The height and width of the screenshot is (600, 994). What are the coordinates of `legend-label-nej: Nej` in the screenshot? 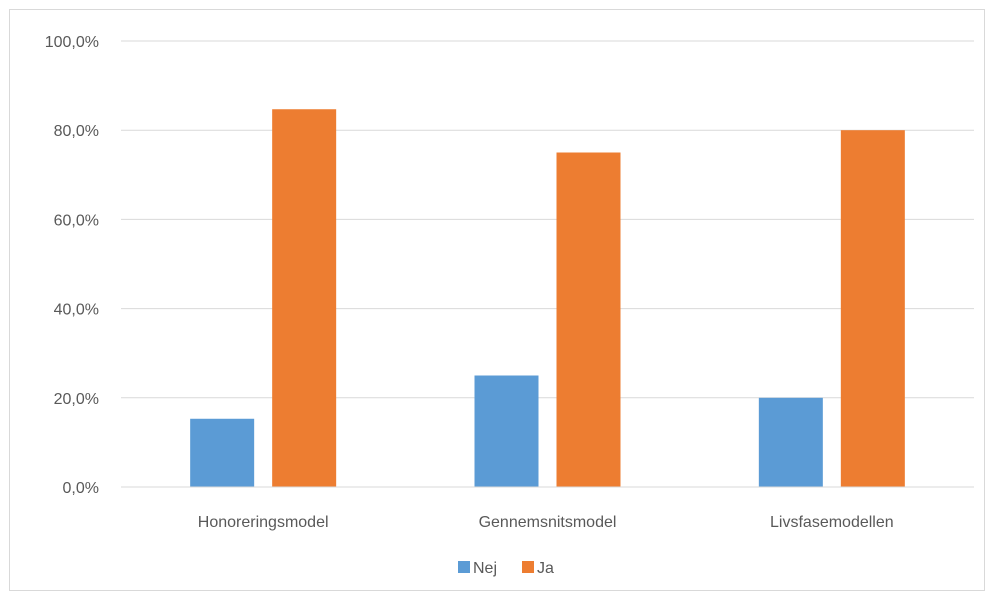 It's located at (485, 568).